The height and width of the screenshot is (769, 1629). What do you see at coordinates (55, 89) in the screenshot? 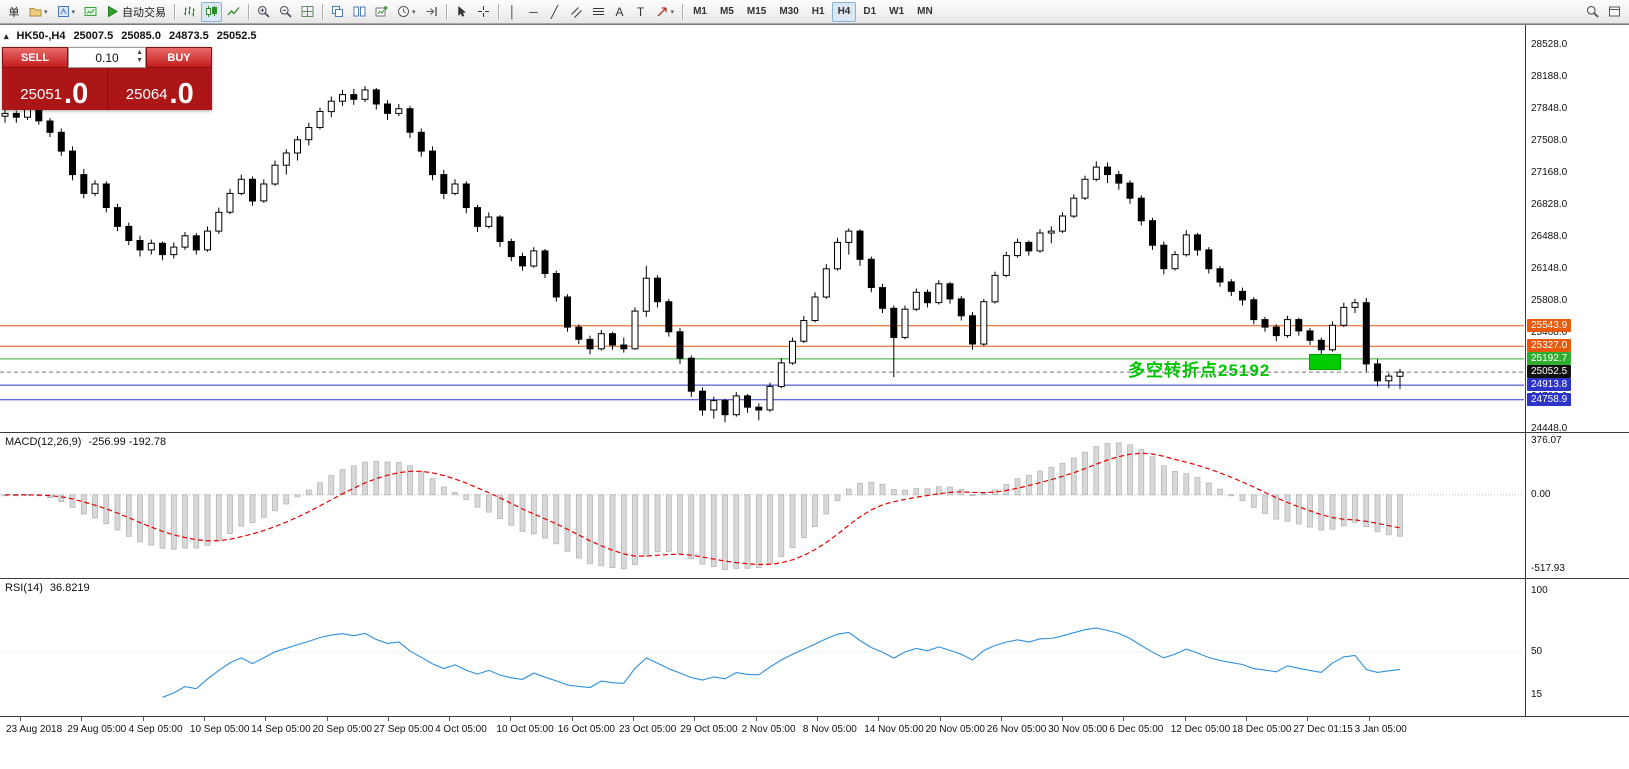
I see `sell-price: 25051 .0` at bounding box center [55, 89].